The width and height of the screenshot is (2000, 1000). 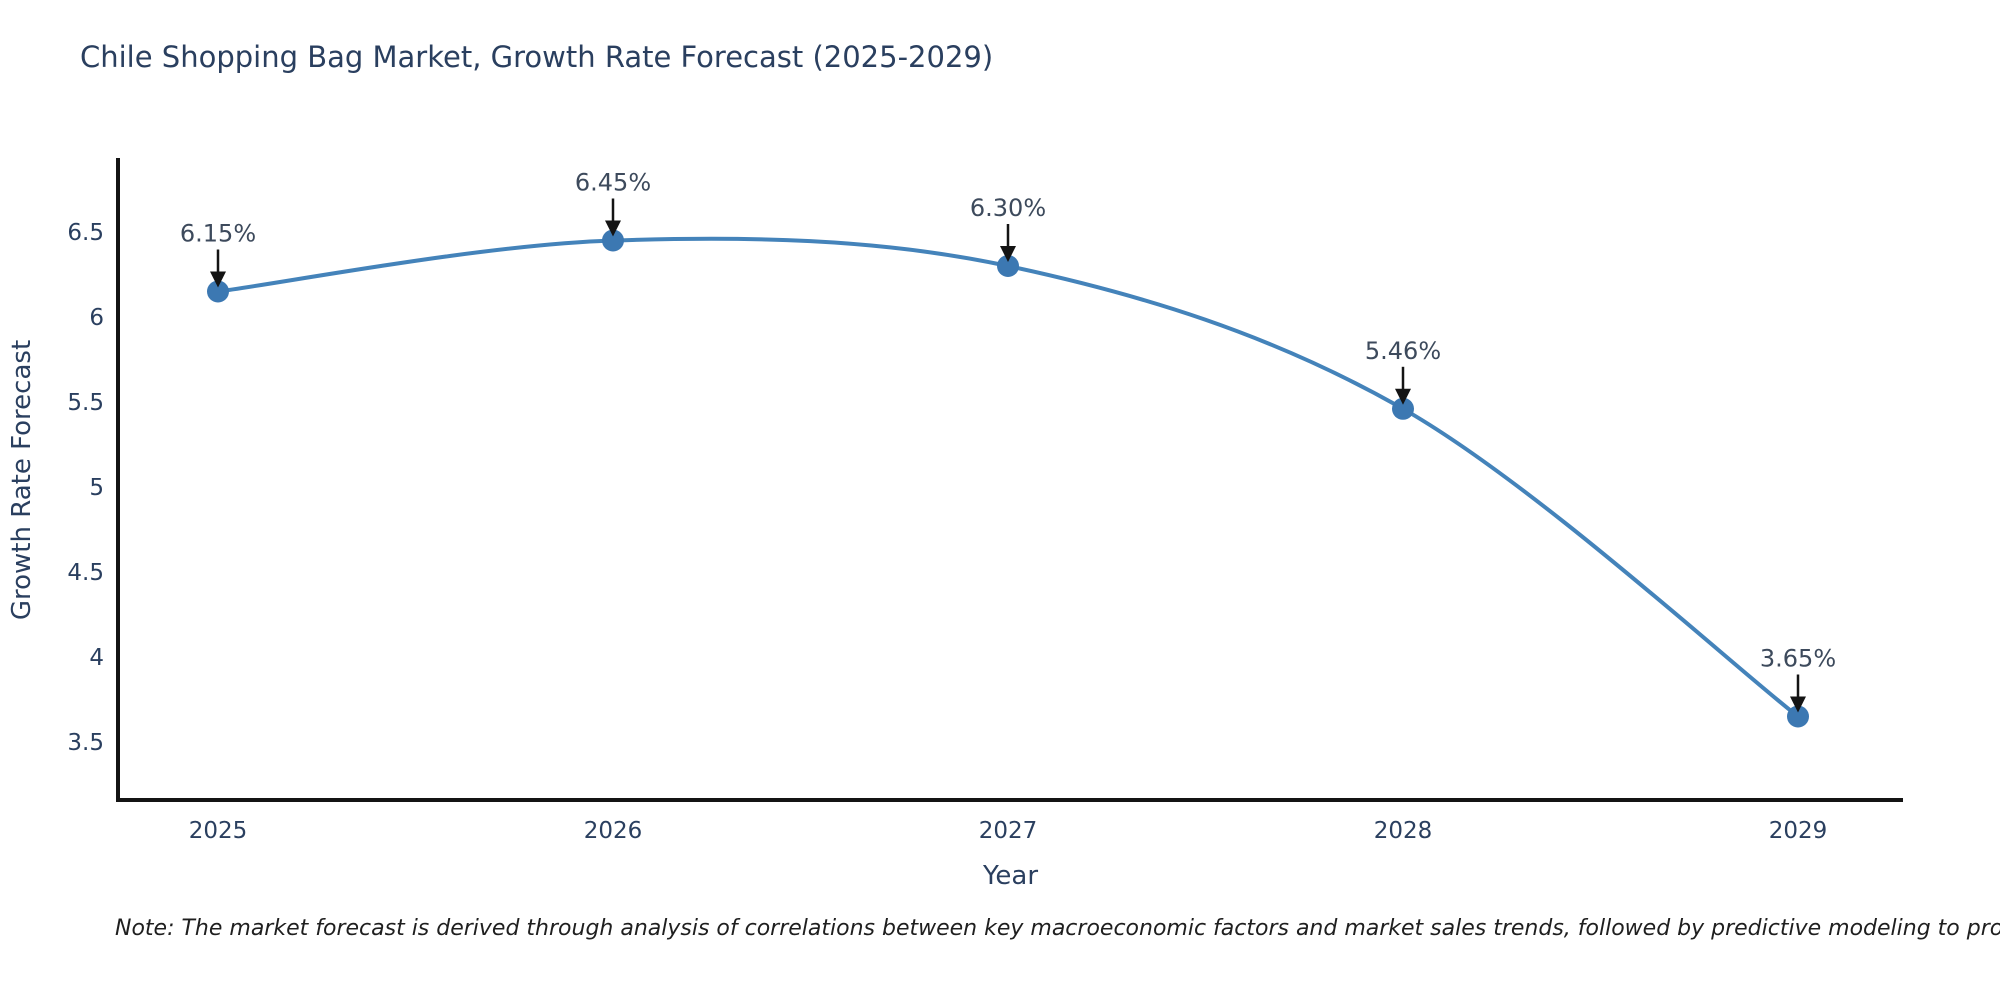 What do you see at coordinates (1798, 831) in the screenshot?
I see `x-tick-label: 2029` at bounding box center [1798, 831].